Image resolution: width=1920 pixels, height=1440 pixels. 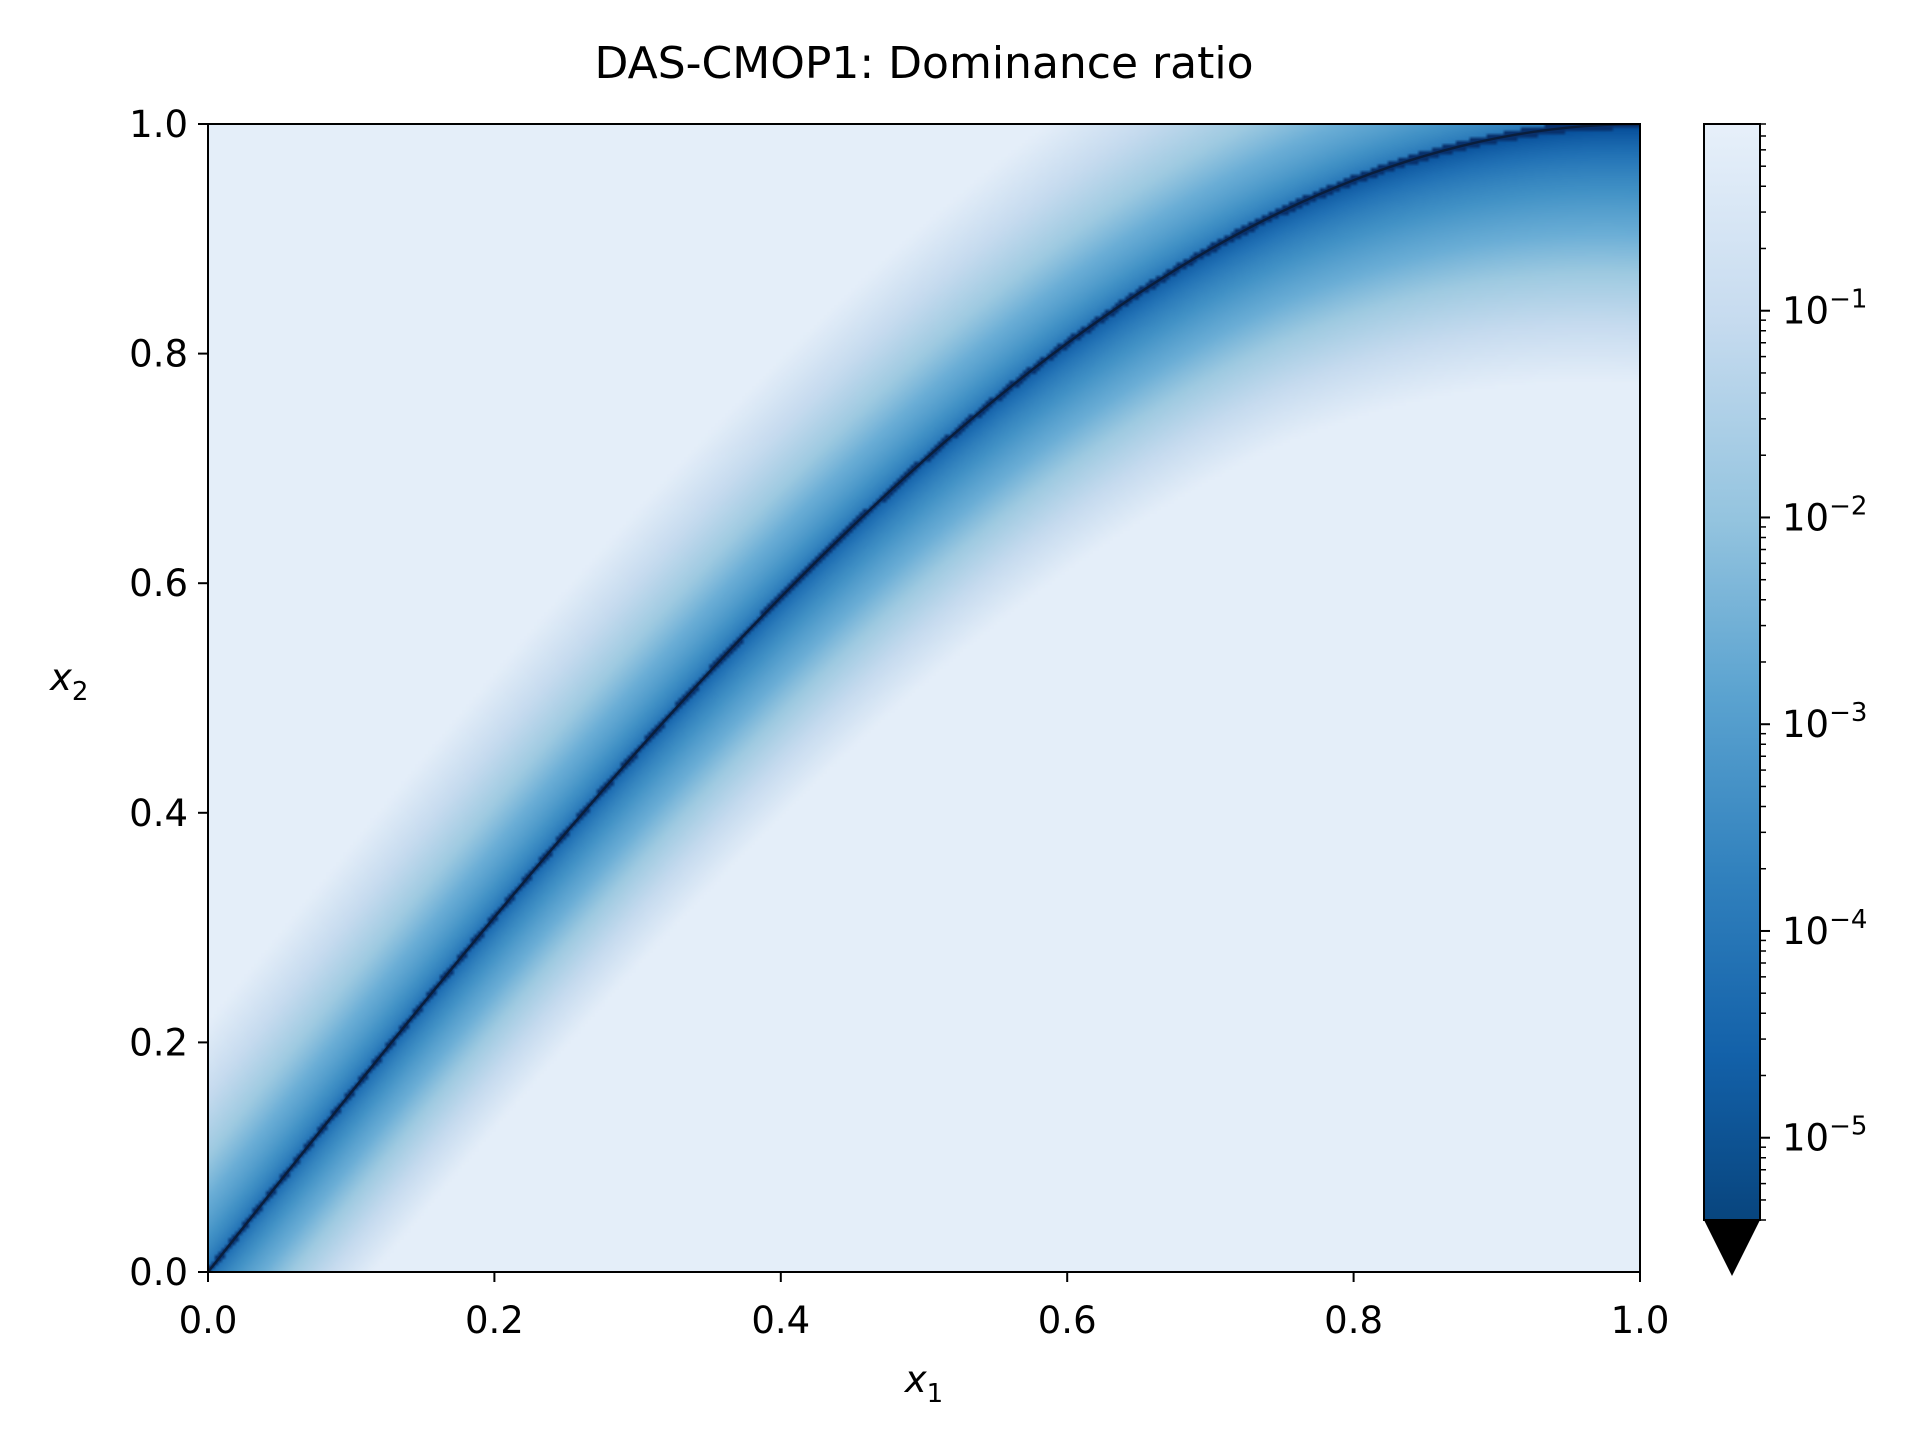 What do you see at coordinates (158, 354) in the screenshot?
I see `y-tick-label: 0.8` at bounding box center [158, 354].